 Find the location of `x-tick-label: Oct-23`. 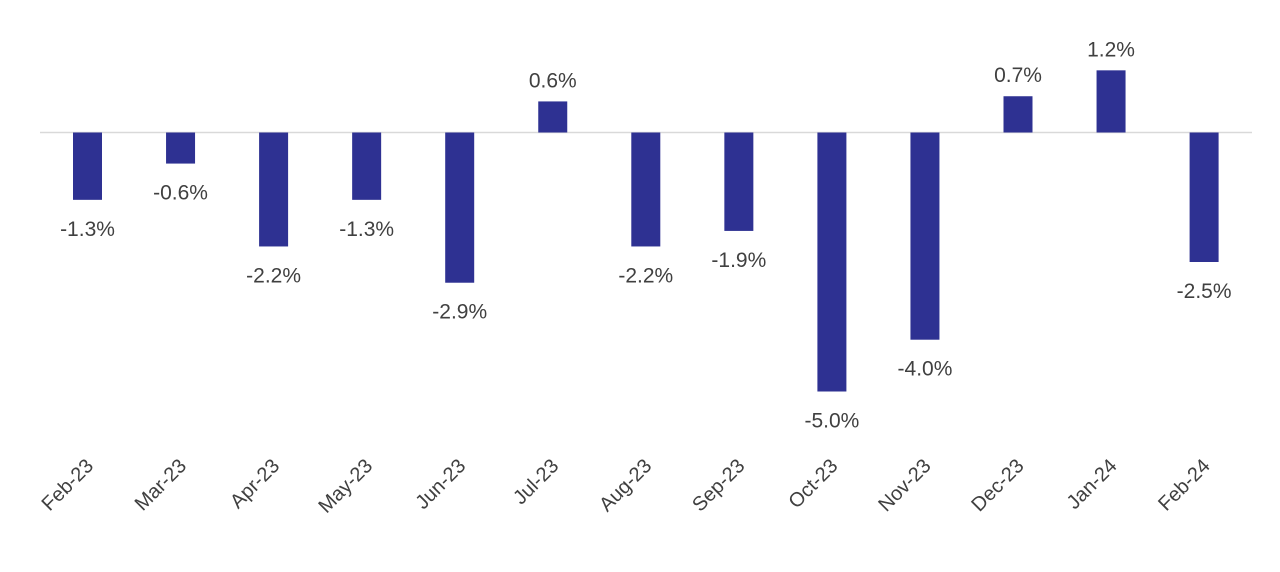

x-tick-label: Oct-23 is located at coordinates (813, 484).